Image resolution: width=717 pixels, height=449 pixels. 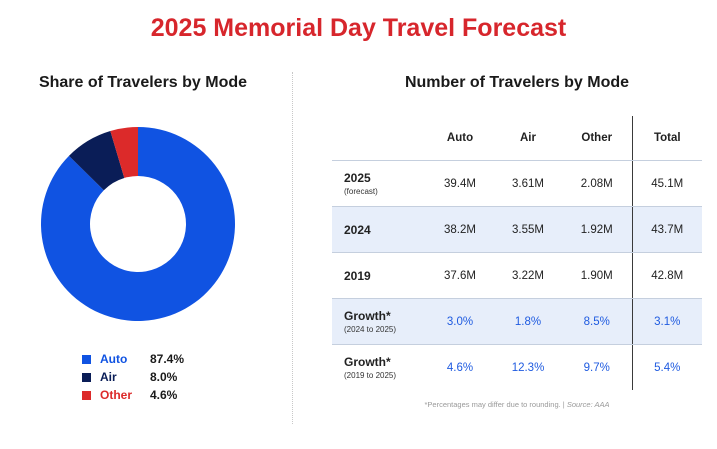 What do you see at coordinates (666, 138) in the screenshot?
I see `header-total: Total` at bounding box center [666, 138].